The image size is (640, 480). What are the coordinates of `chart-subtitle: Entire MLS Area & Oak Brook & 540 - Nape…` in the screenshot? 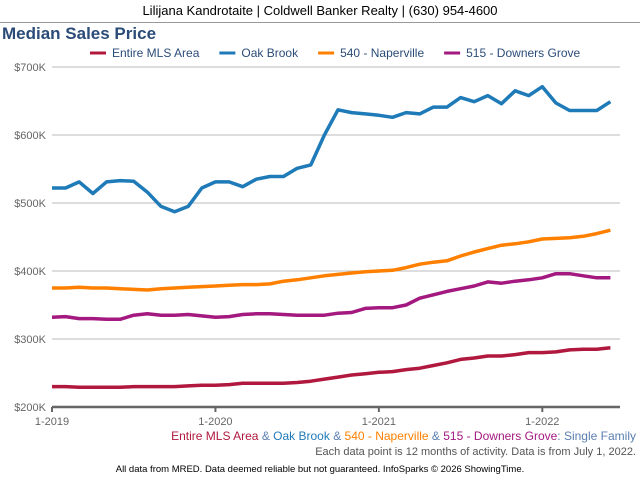 It's located at (403, 436).